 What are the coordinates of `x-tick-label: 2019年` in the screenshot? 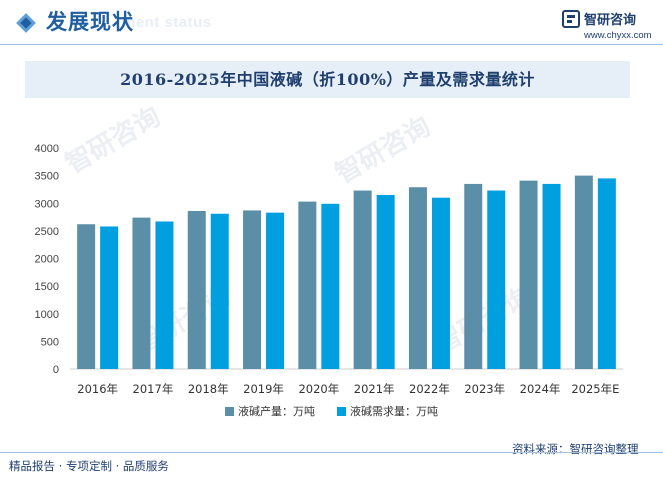 It's located at (263, 389).